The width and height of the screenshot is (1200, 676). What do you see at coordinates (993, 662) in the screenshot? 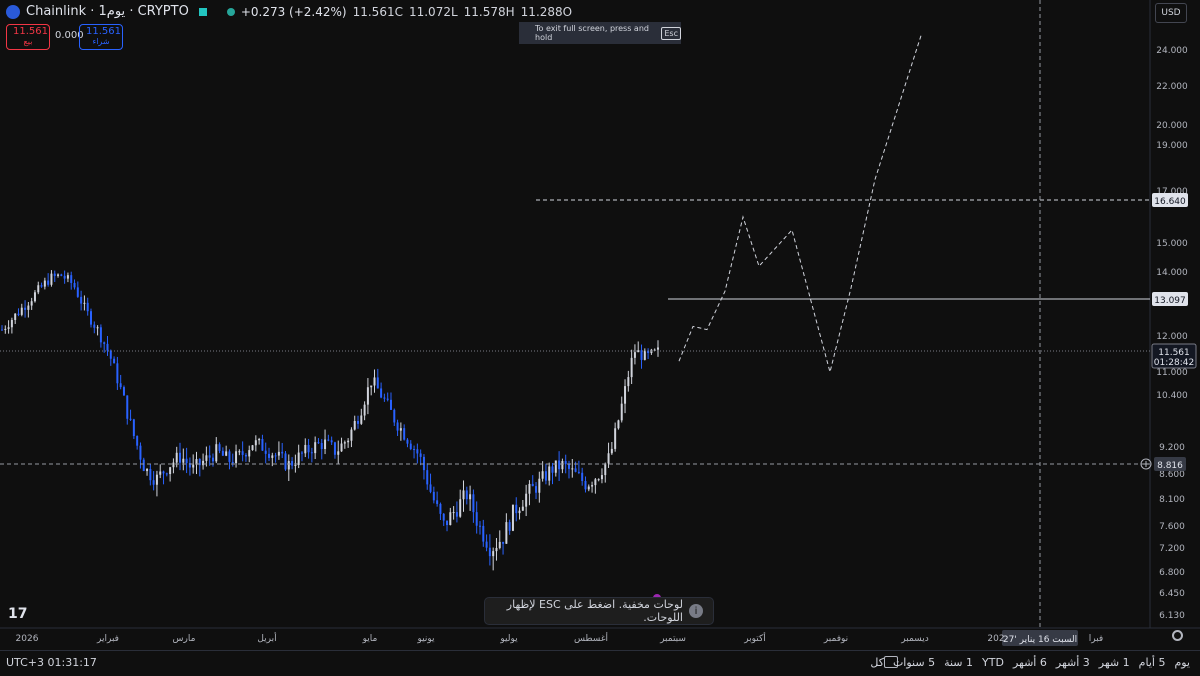
I see `range-ytd: YTD` at bounding box center [993, 662].